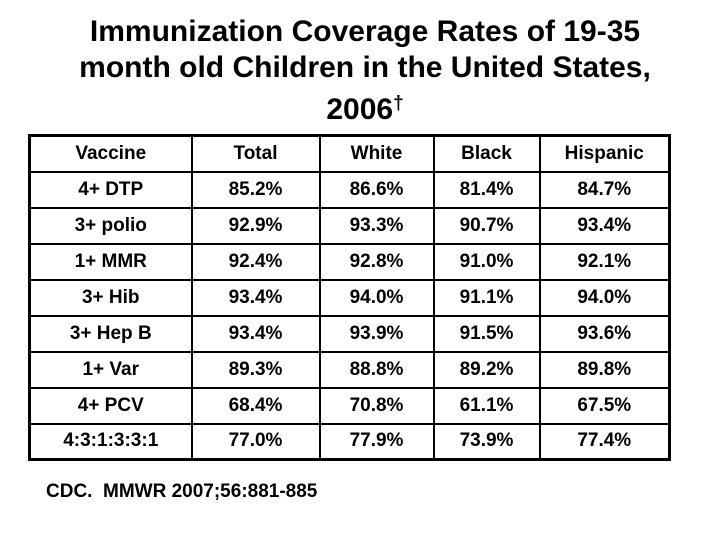 The height and width of the screenshot is (540, 720). I want to click on vaccine-label-cell: 4+ DTP, so click(110, 189).